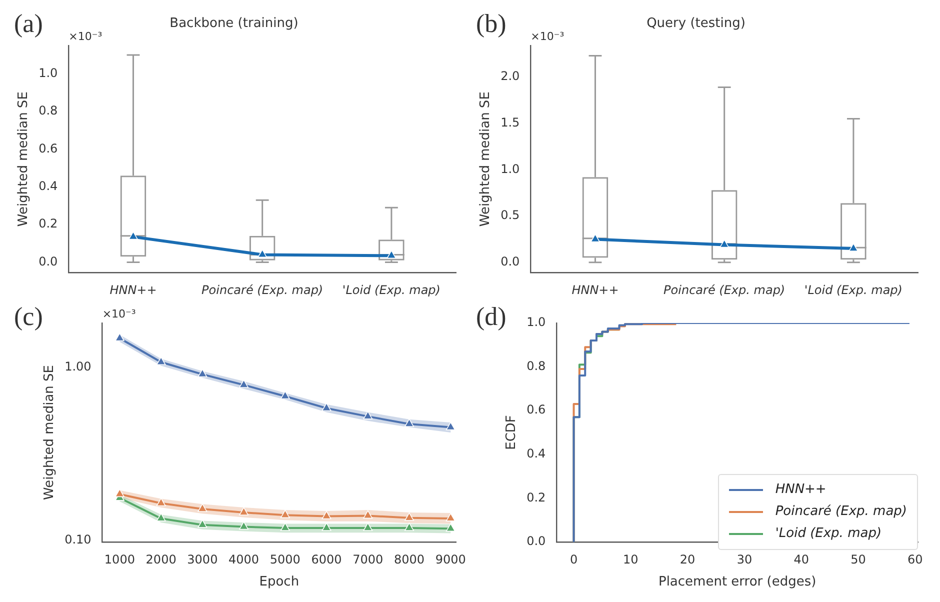 The width and height of the screenshot is (940, 602). I want to click on text: (a), so click(28, 23).